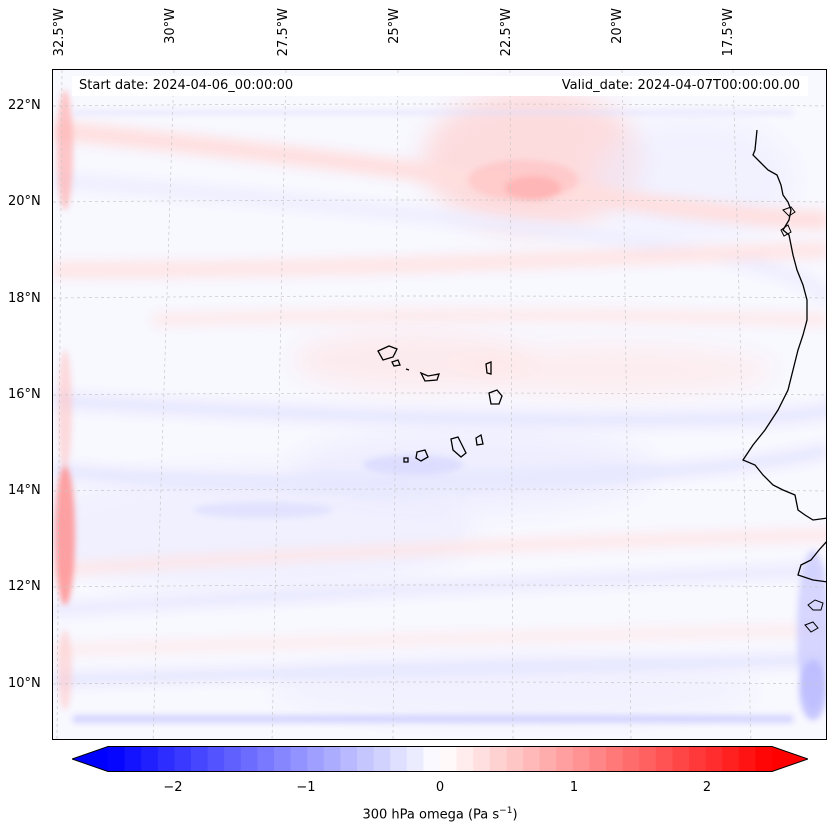  What do you see at coordinates (488, 368) in the screenshot?
I see `sal` at bounding box center [488, 368].